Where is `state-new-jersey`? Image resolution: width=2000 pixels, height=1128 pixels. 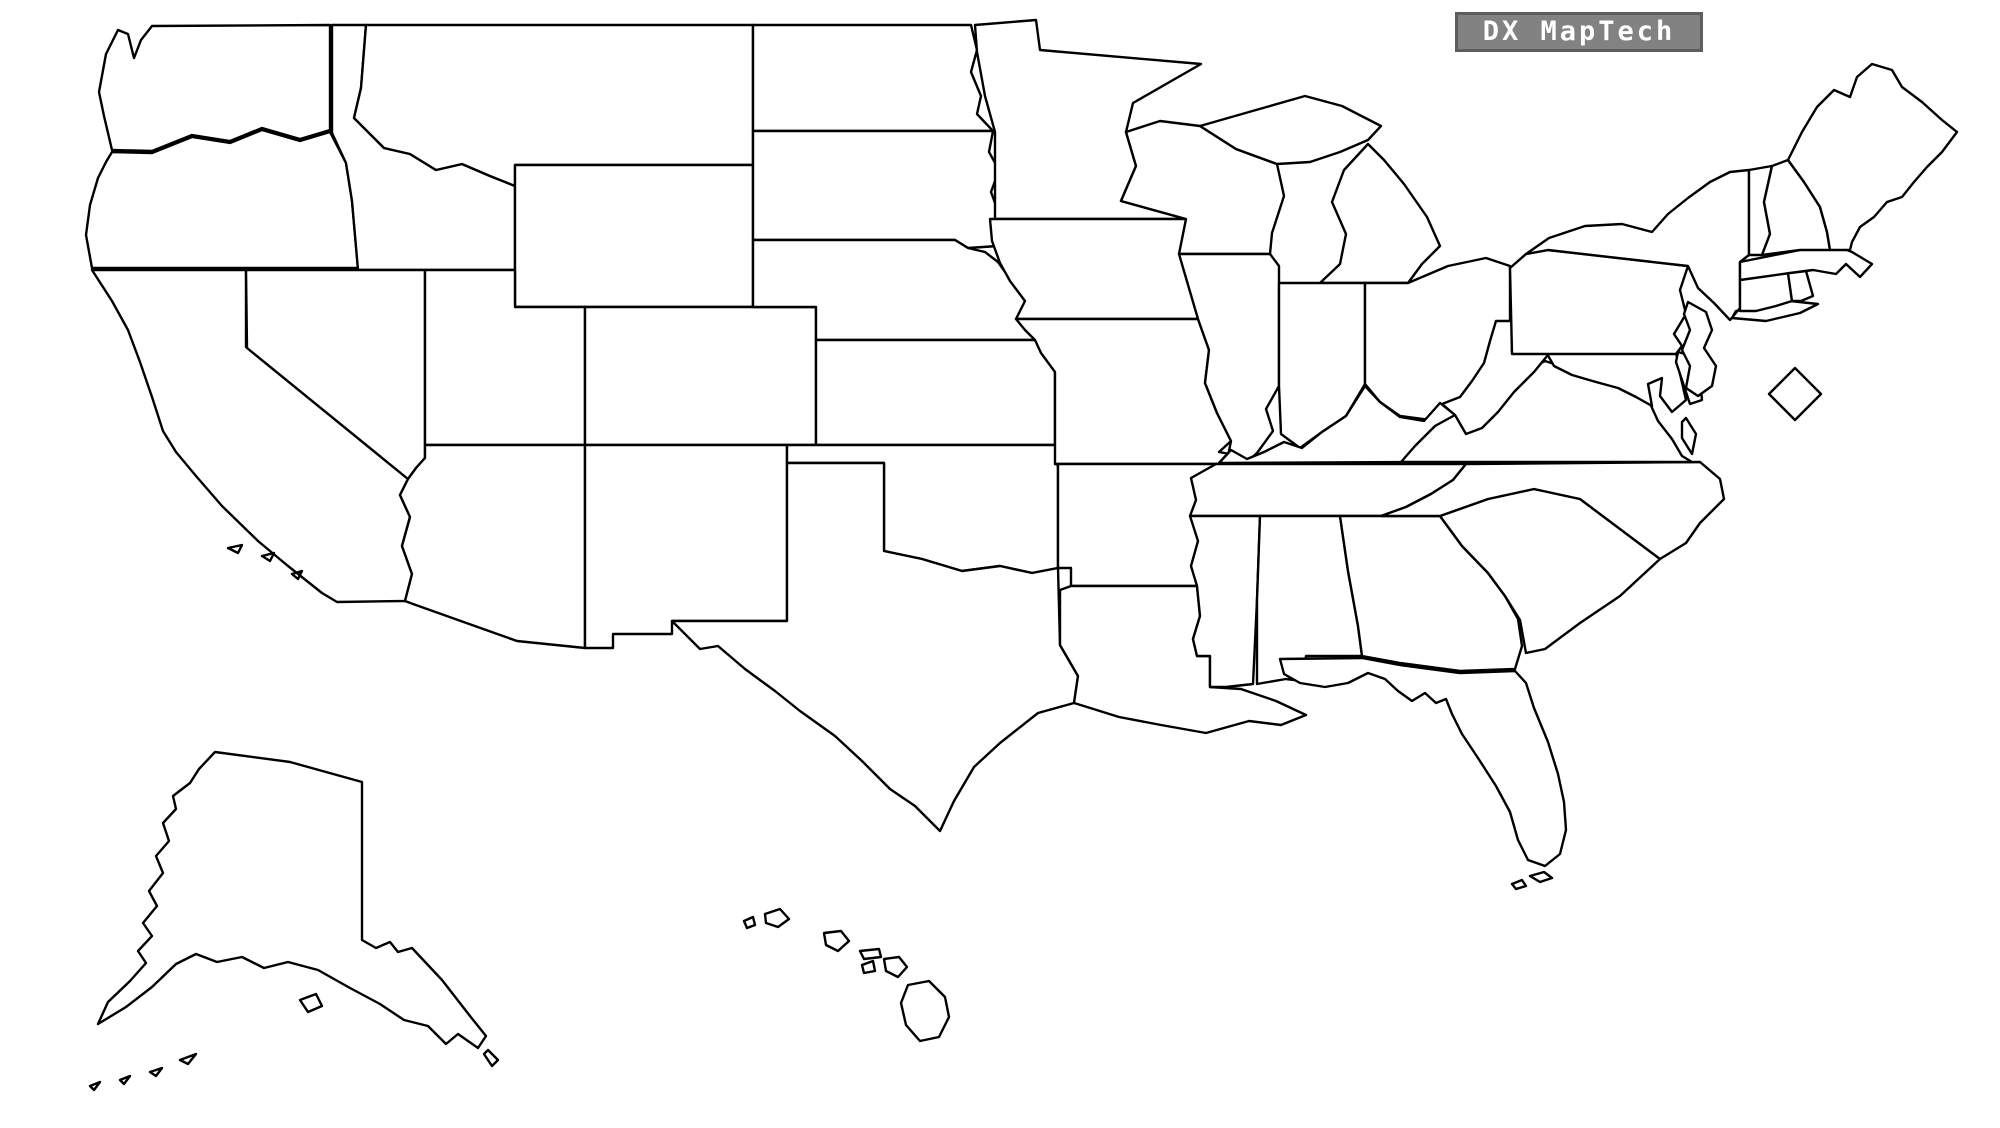 state-new-jersey is located at coordinates (1699, 349).